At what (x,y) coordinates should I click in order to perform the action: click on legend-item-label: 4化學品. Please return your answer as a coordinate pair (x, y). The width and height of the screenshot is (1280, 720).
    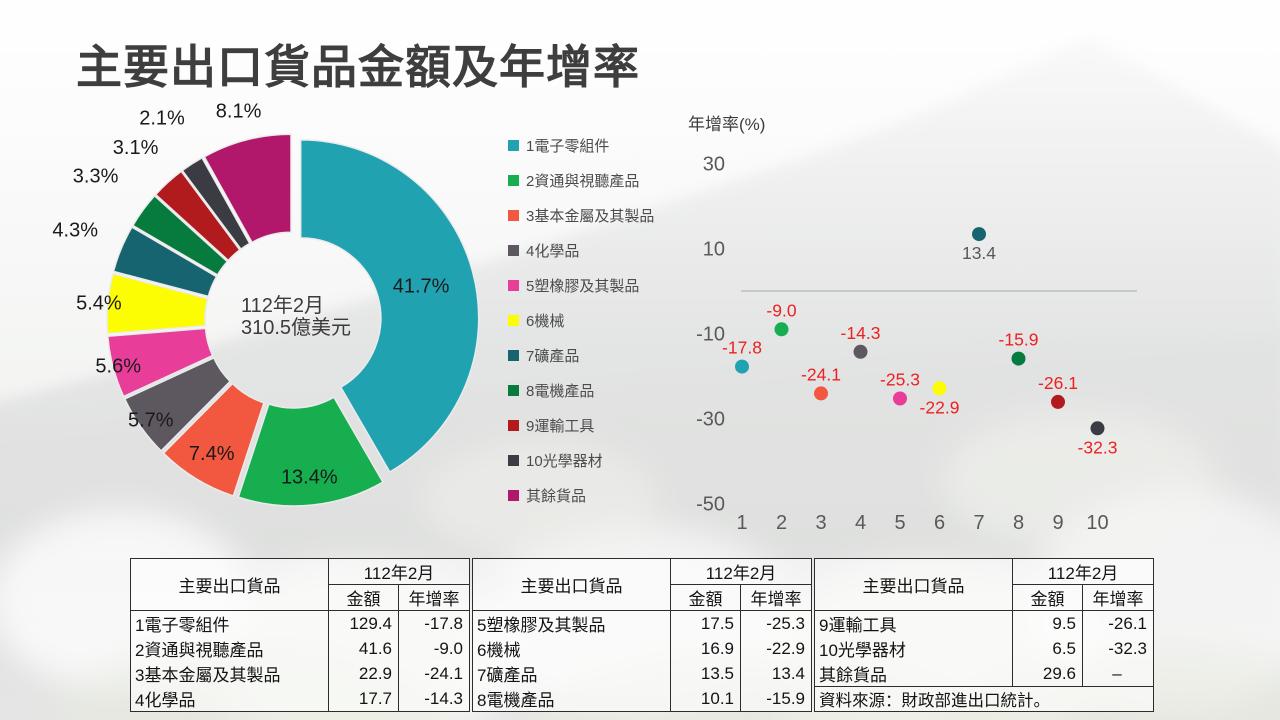
    Looking at the image, I should click on (553, 251).